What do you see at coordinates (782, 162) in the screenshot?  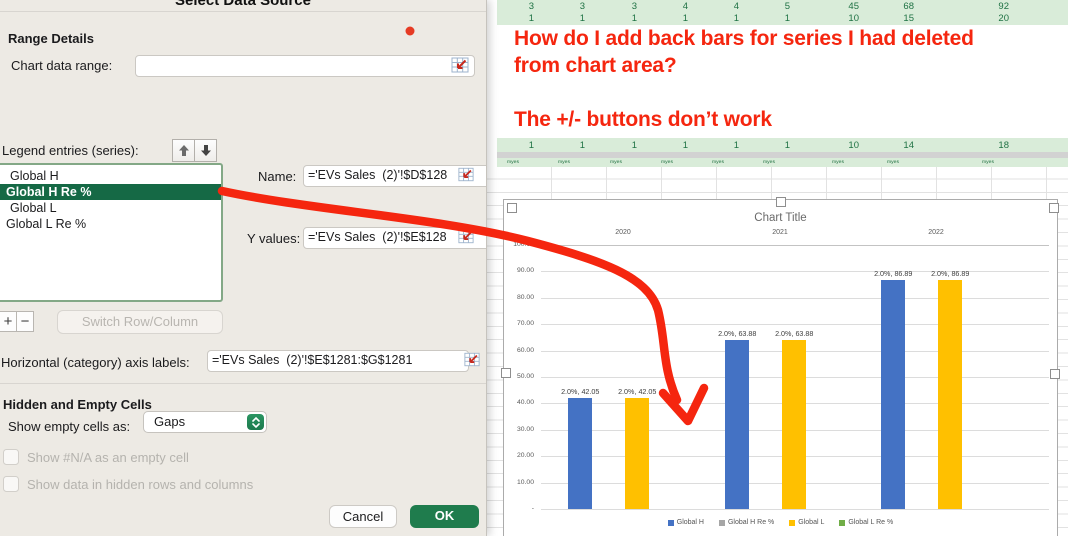 I see `sheet-tiny-row` at bounding box center [782, 162].